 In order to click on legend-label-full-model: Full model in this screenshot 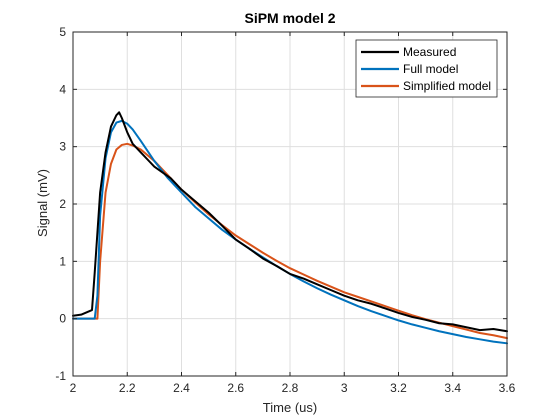, I will do `click(430, 69)`.